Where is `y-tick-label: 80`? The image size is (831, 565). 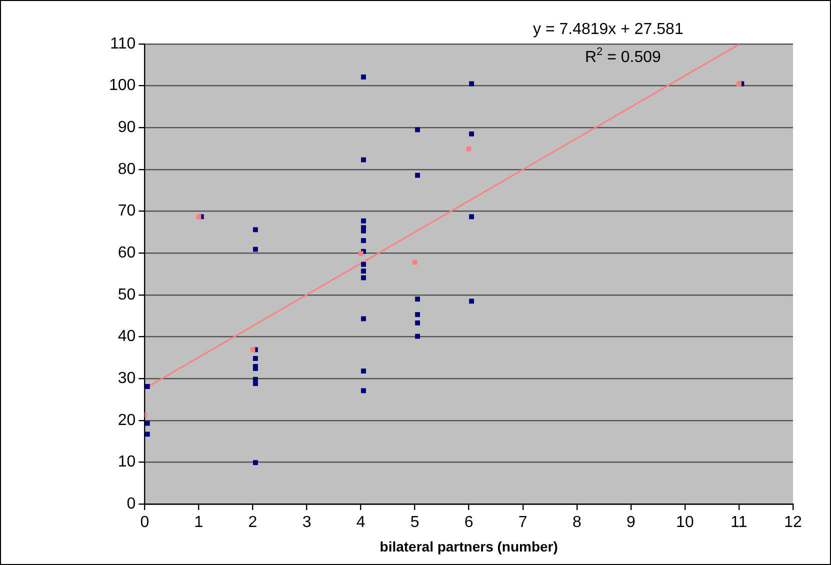
y-tick-label: 80 is located at coordinates (127, 169).